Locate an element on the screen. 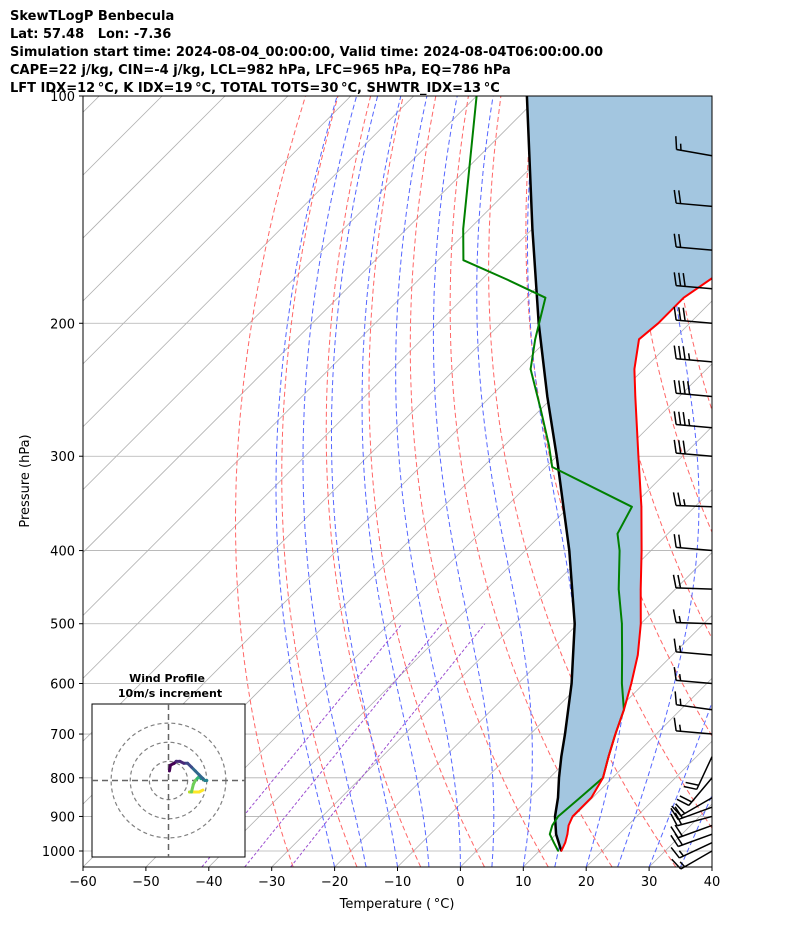 Image resolution: width=794 pixels, height=937 pixels. y-tick-label: 300 is located at coordinates (62, 457).